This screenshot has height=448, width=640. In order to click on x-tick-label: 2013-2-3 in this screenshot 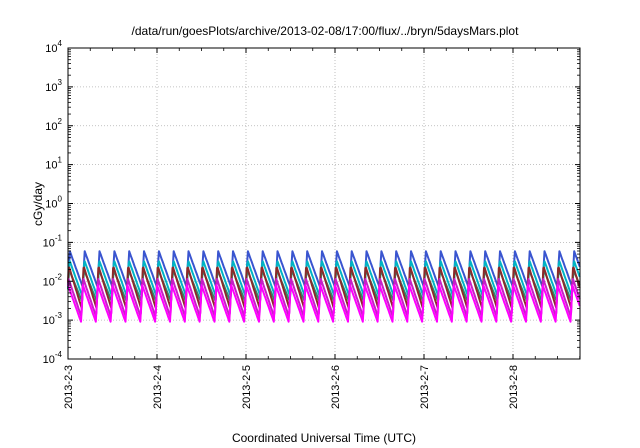, I will do `click(69, 387)`.